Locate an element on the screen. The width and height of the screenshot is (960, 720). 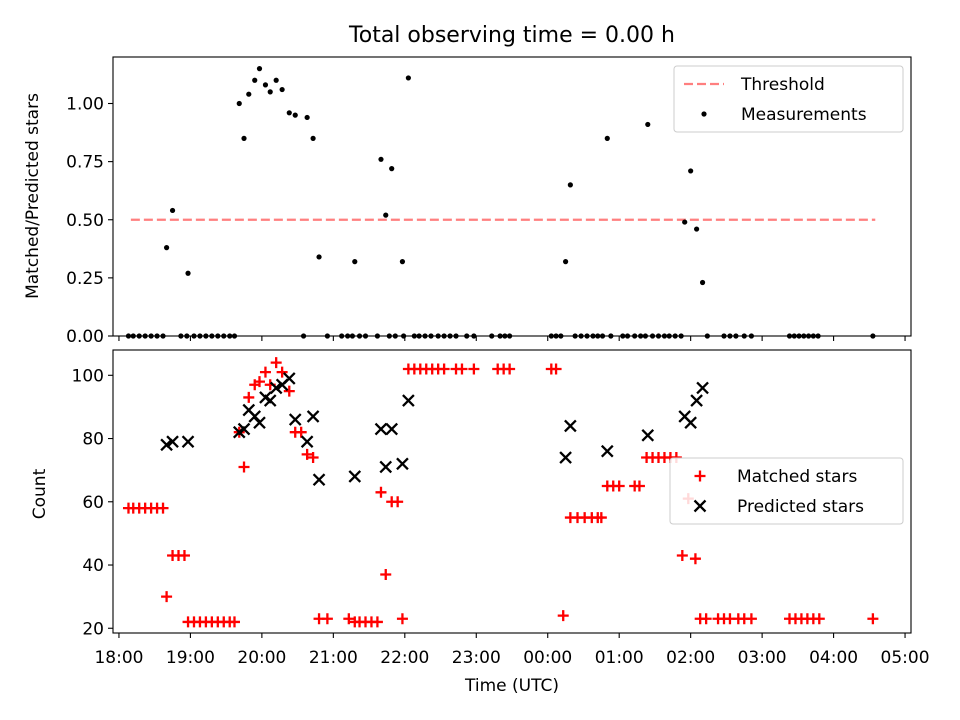
x-axis-label: Time (UTC) is located at coordinates (511, 686).